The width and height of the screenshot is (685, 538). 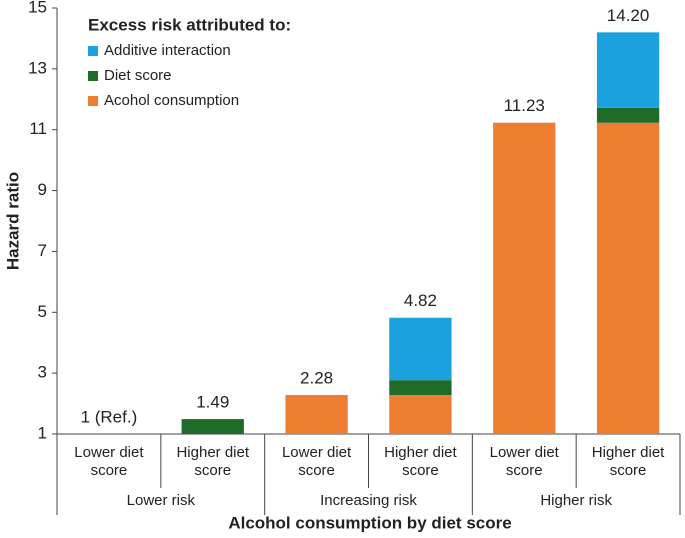 I want to click on y-tick-label: 15, so click(x=37, y=8).